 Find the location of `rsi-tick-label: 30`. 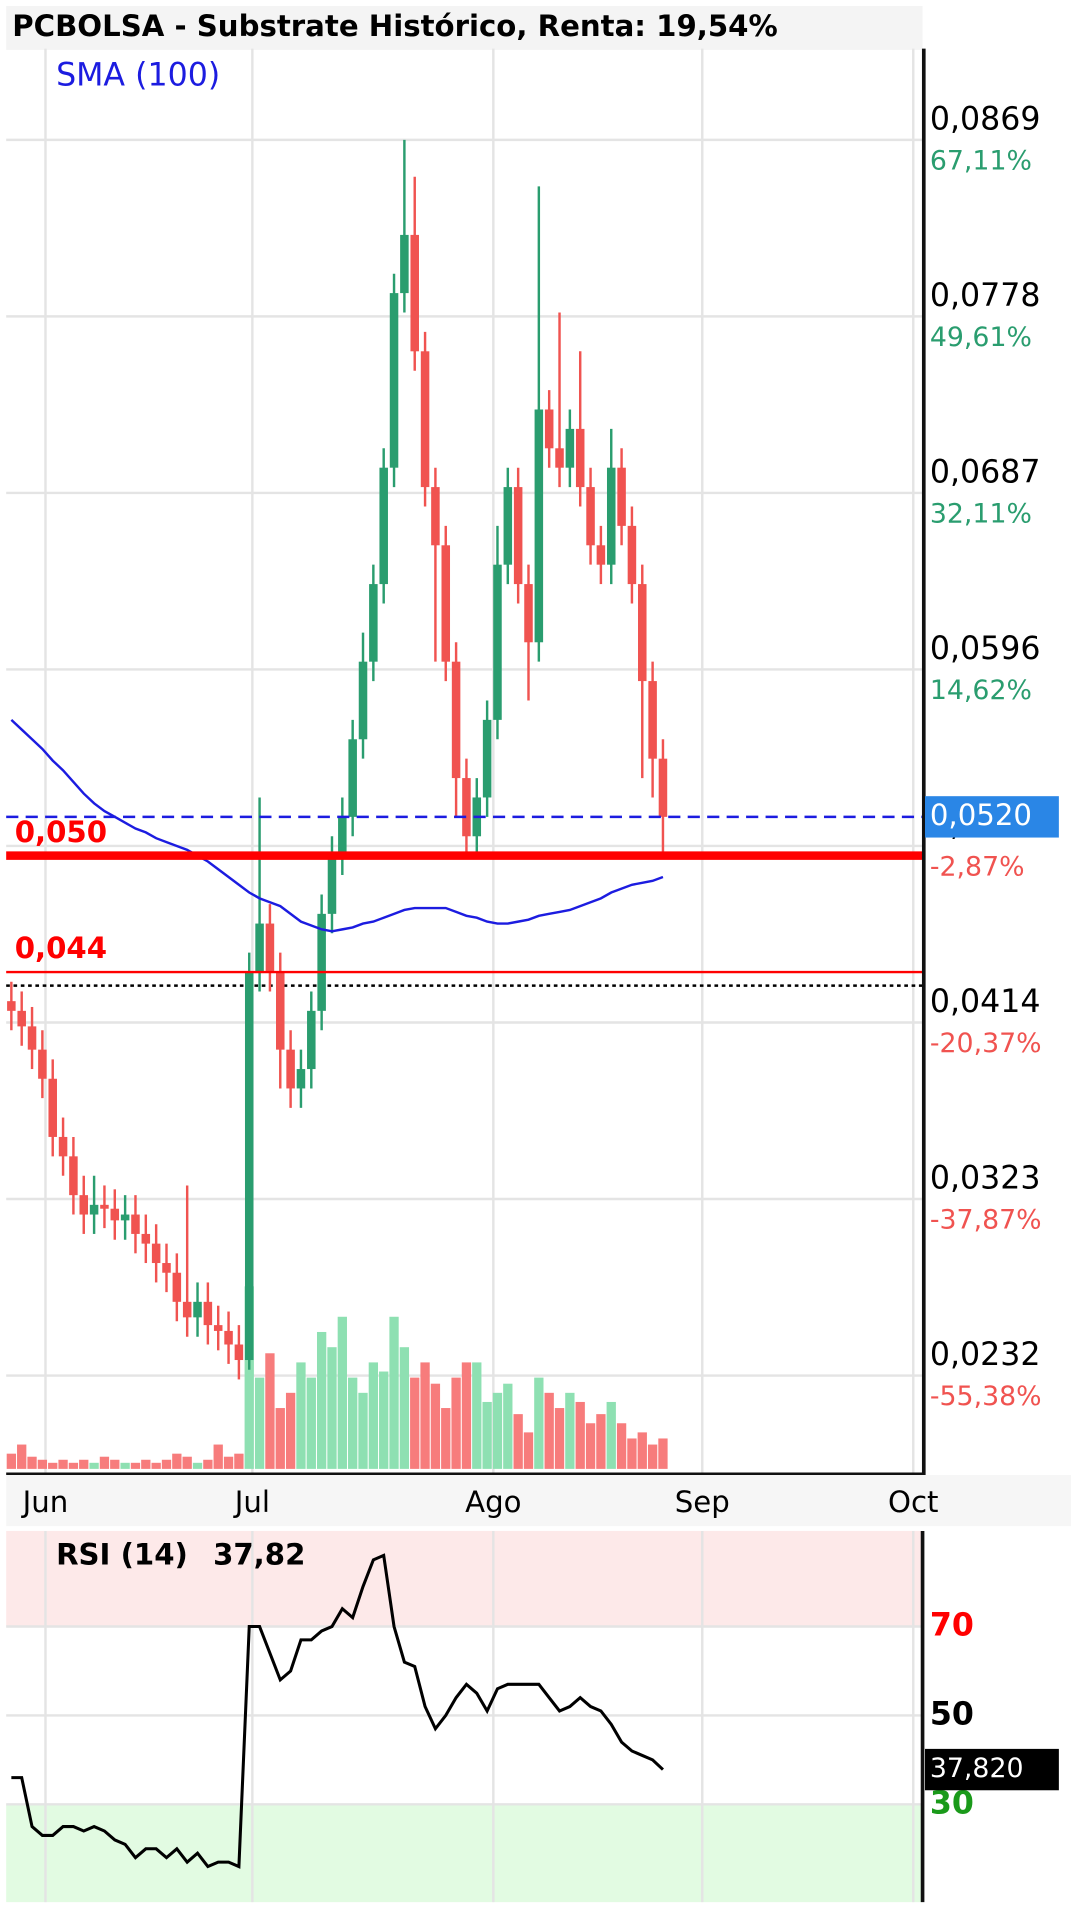

rsi-tick-label: 30 is located at coordinates (952, 1803).